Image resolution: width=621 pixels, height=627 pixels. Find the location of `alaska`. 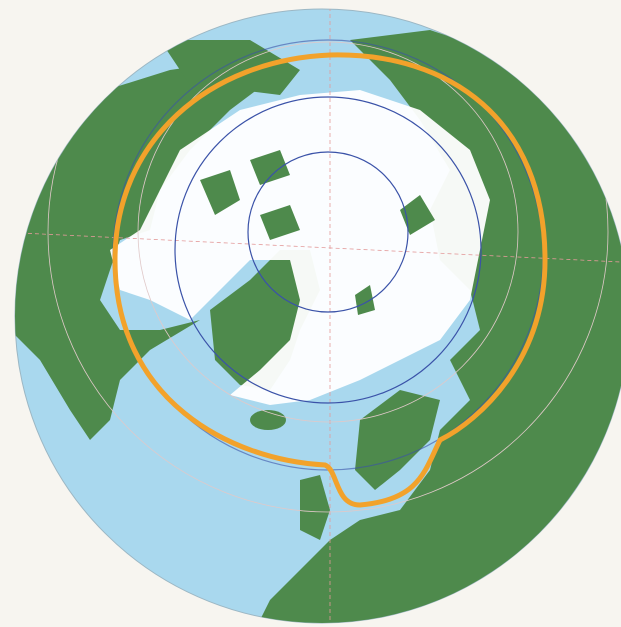

alaska is located at coordinates (230, 70).